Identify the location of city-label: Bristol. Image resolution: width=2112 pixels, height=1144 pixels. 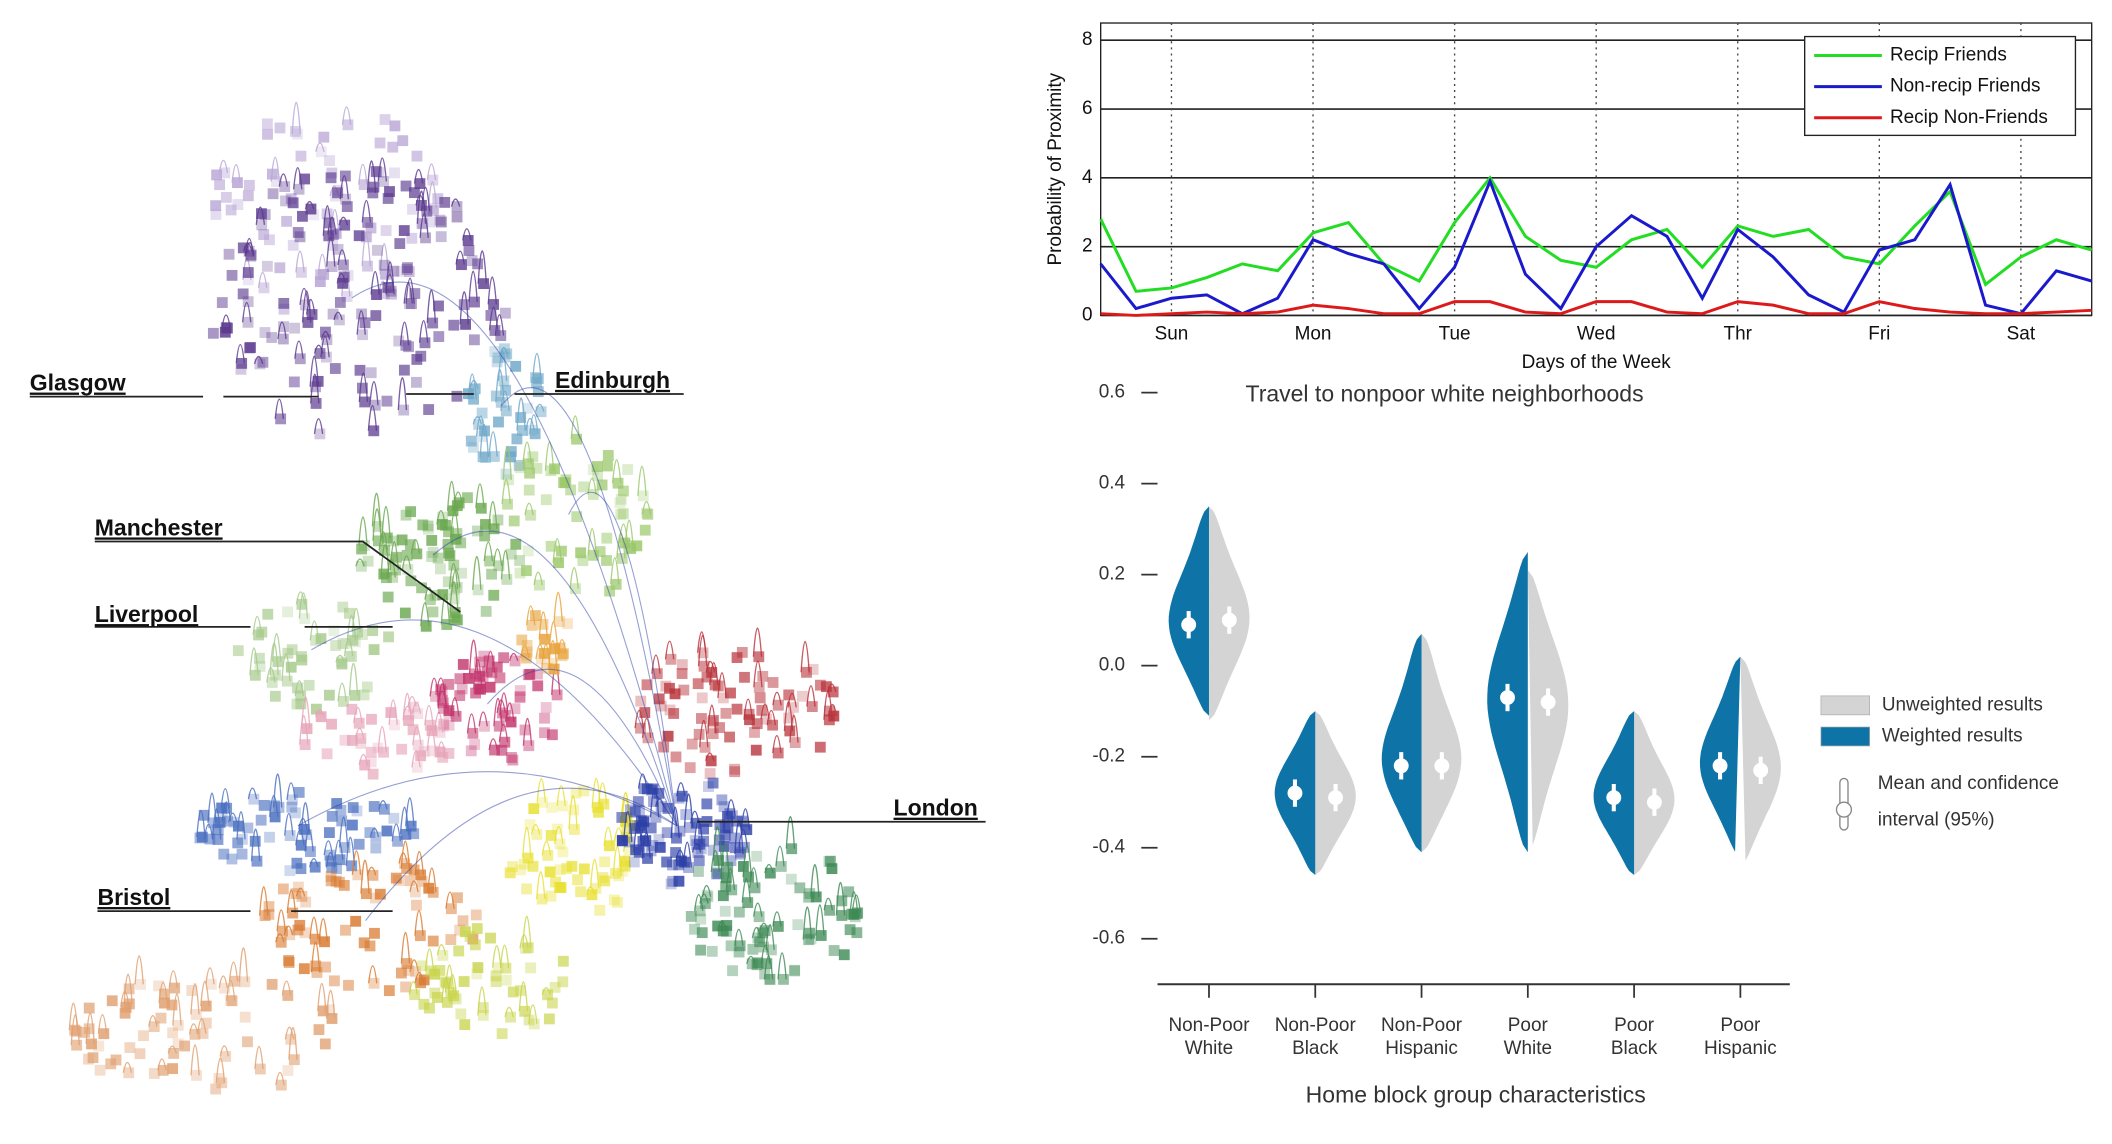
(133, 897).